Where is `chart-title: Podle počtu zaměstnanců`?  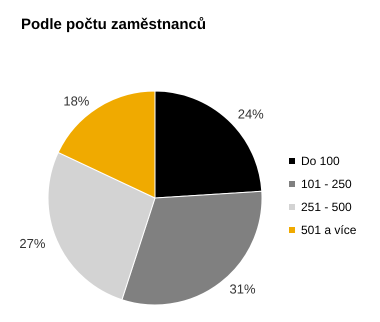 chart-title: Podle počtu zaměstnanců is located at coordinates (113, 24).